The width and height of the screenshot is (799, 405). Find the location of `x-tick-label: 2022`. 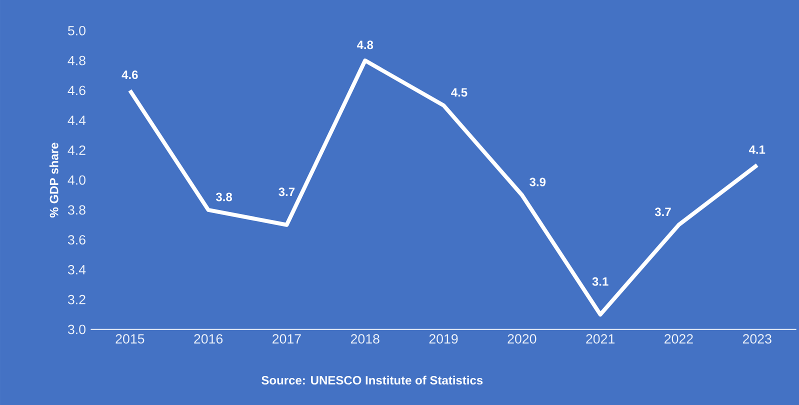

x-tick-label: 2022 is located at coordinates (678, 339).